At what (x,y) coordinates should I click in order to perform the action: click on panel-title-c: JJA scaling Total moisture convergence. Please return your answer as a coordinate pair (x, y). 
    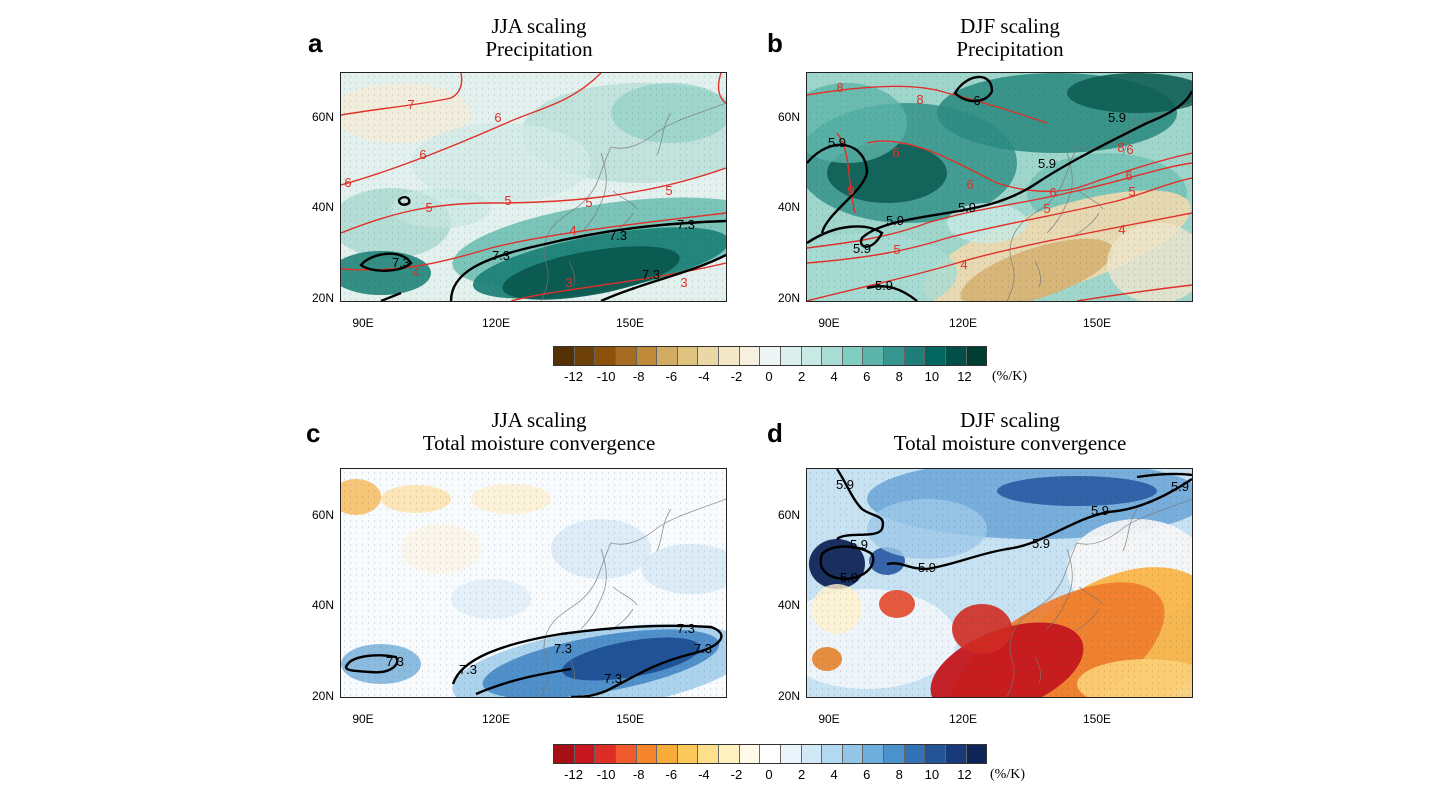
    Looking at the image, I should click on (539, 432).